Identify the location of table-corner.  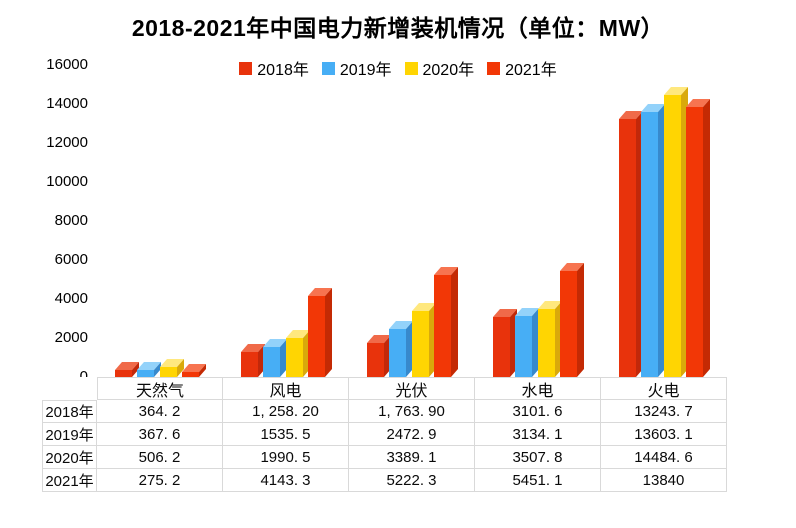
(69, 388).